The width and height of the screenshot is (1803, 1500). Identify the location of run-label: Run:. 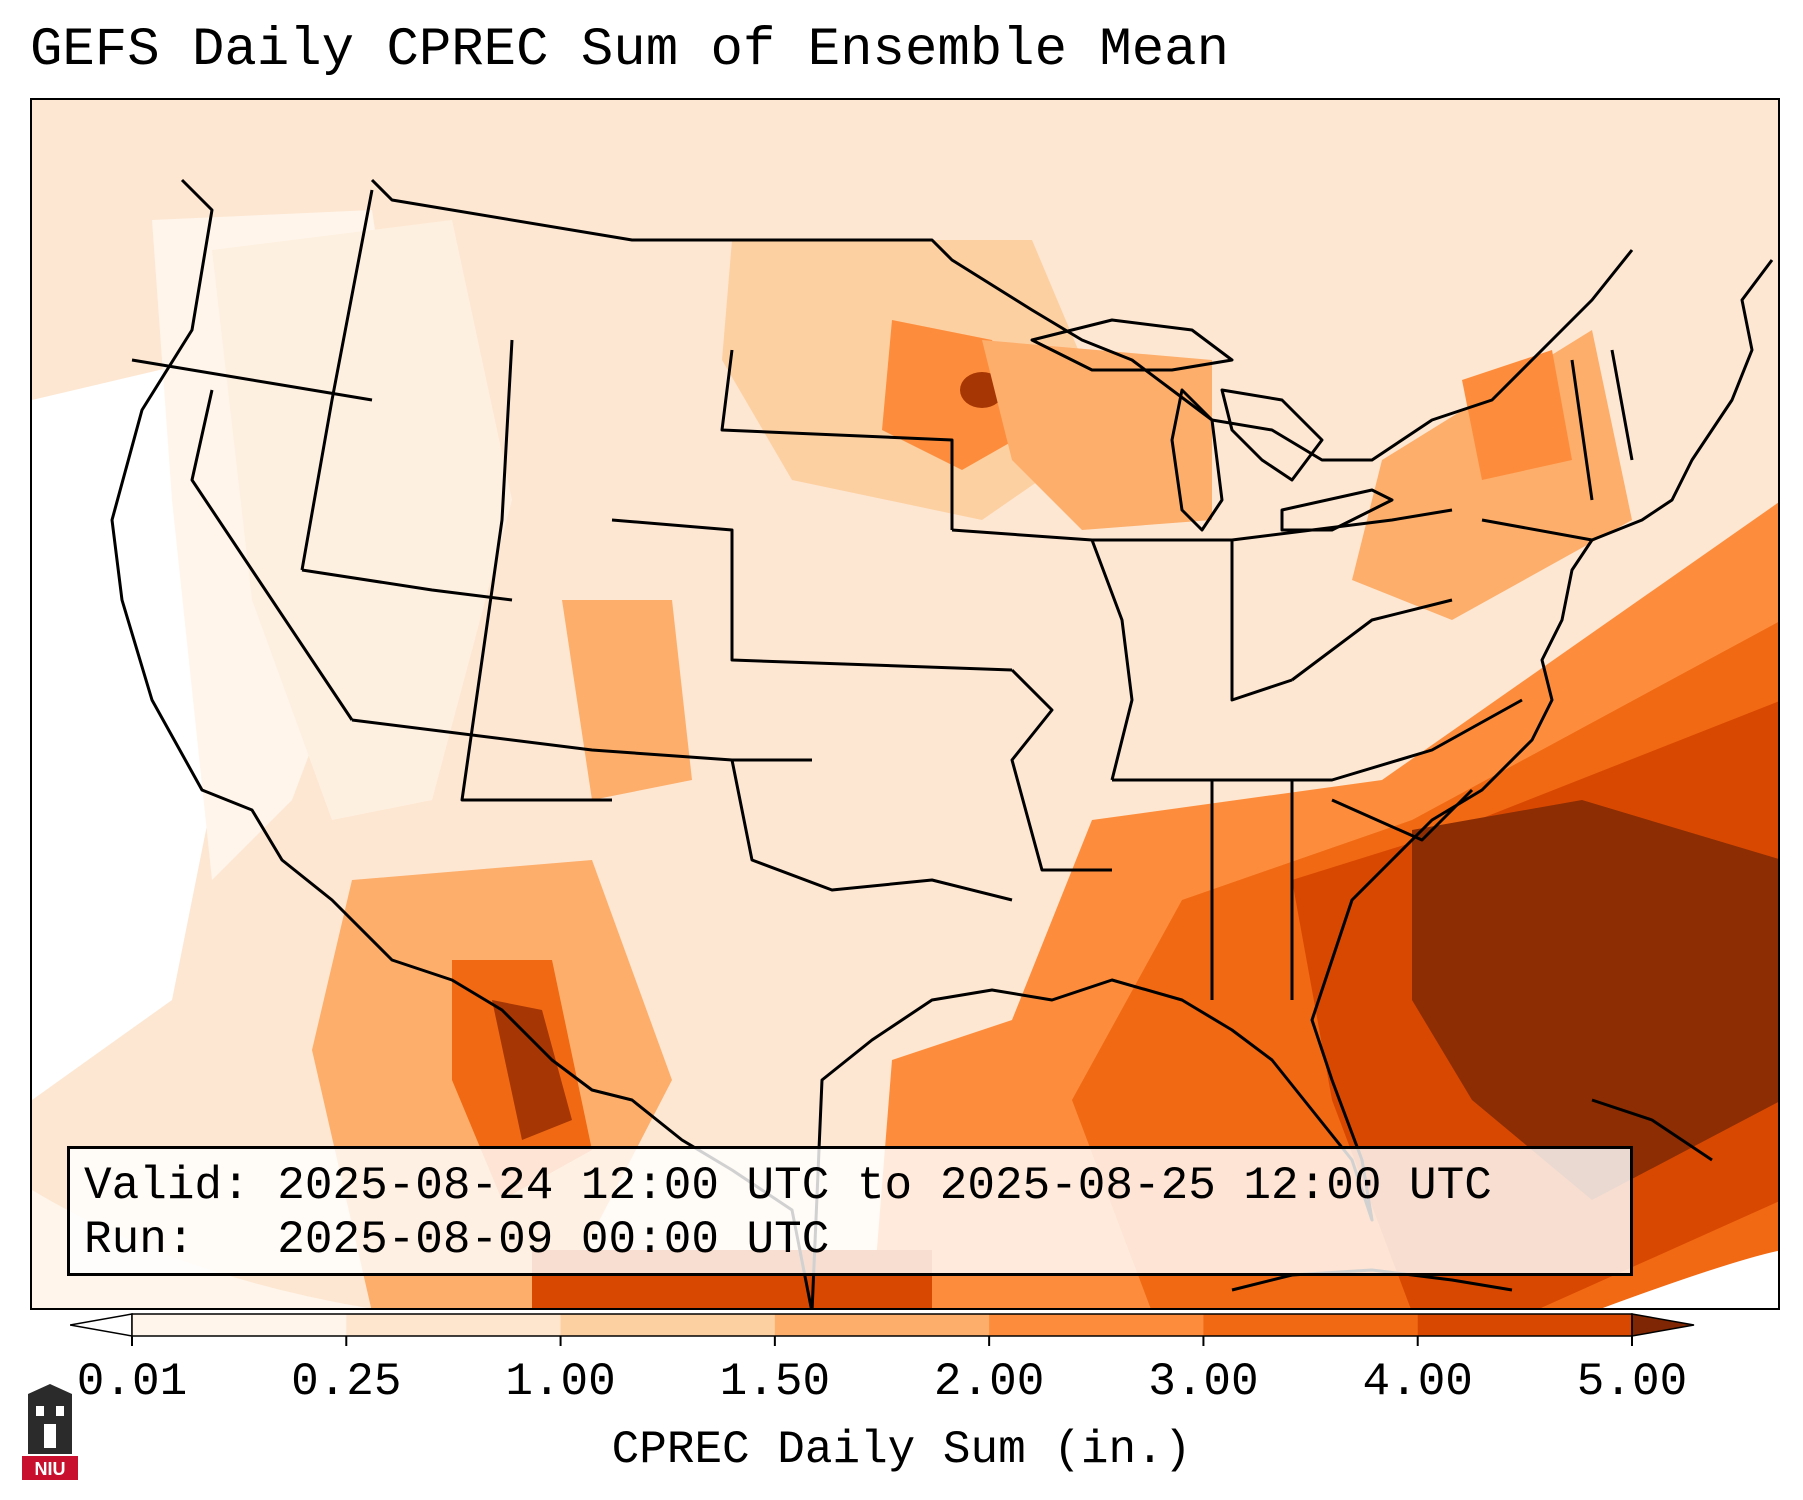
(139, 1240).